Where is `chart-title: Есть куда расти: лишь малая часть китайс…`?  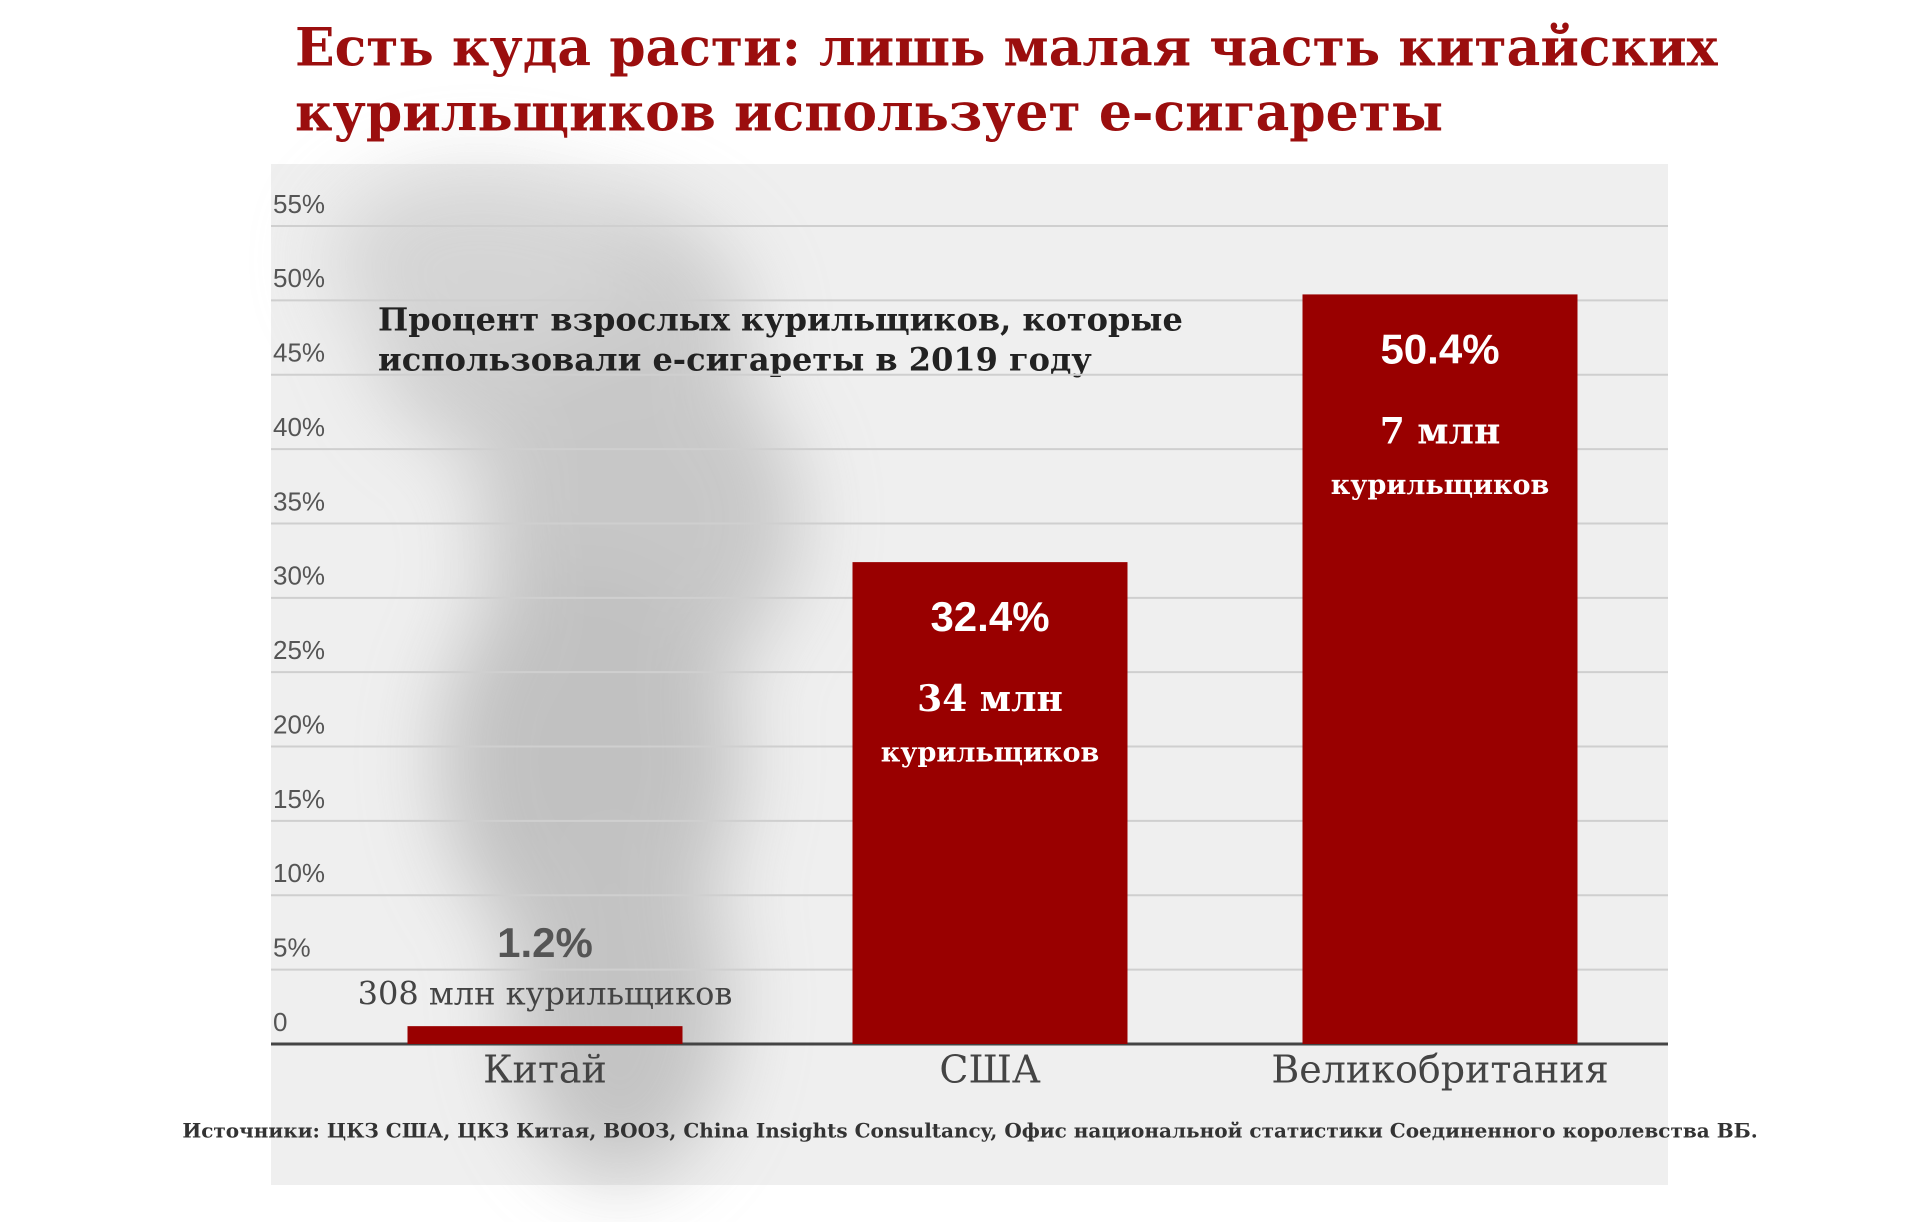 chart-title: Есть куда расти: лишь малая часть китайс… is located at coordinates (1007, 48).